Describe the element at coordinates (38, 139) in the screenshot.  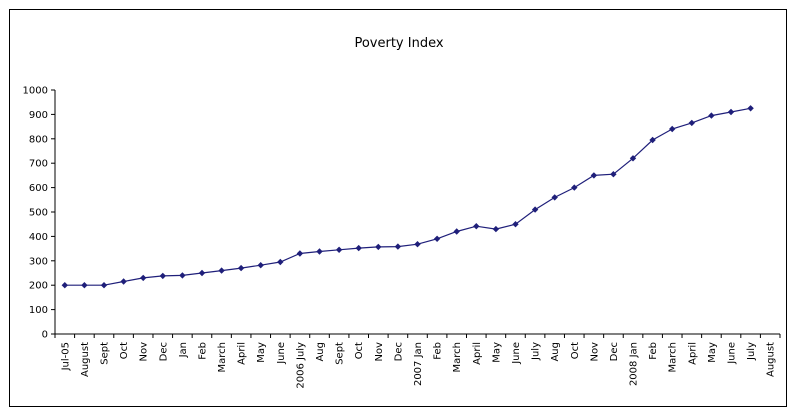
I see `y-tick-label: 800` at that location.